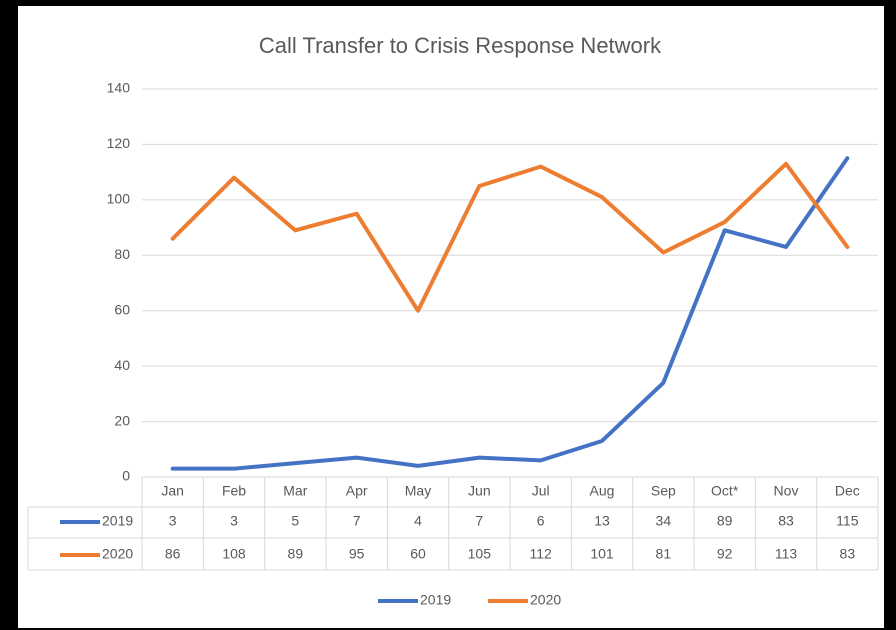 Image resolution: width=896 pixels, height=630 pixels. I want to click on y-tick-label: 80, so click(122, 254).